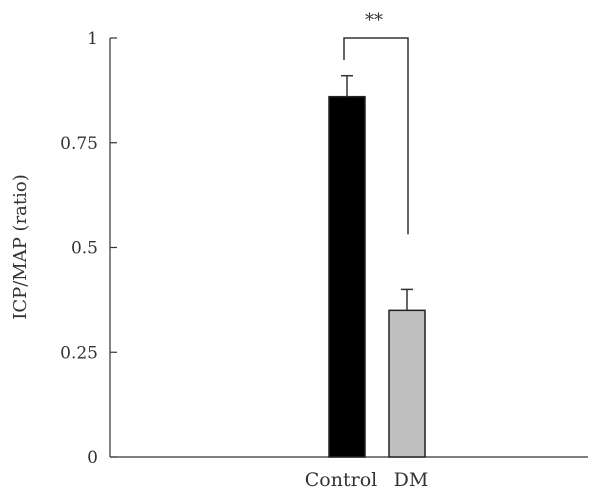 The image size is (598, 497). I want to click on bar-dm, so click(407, 383).